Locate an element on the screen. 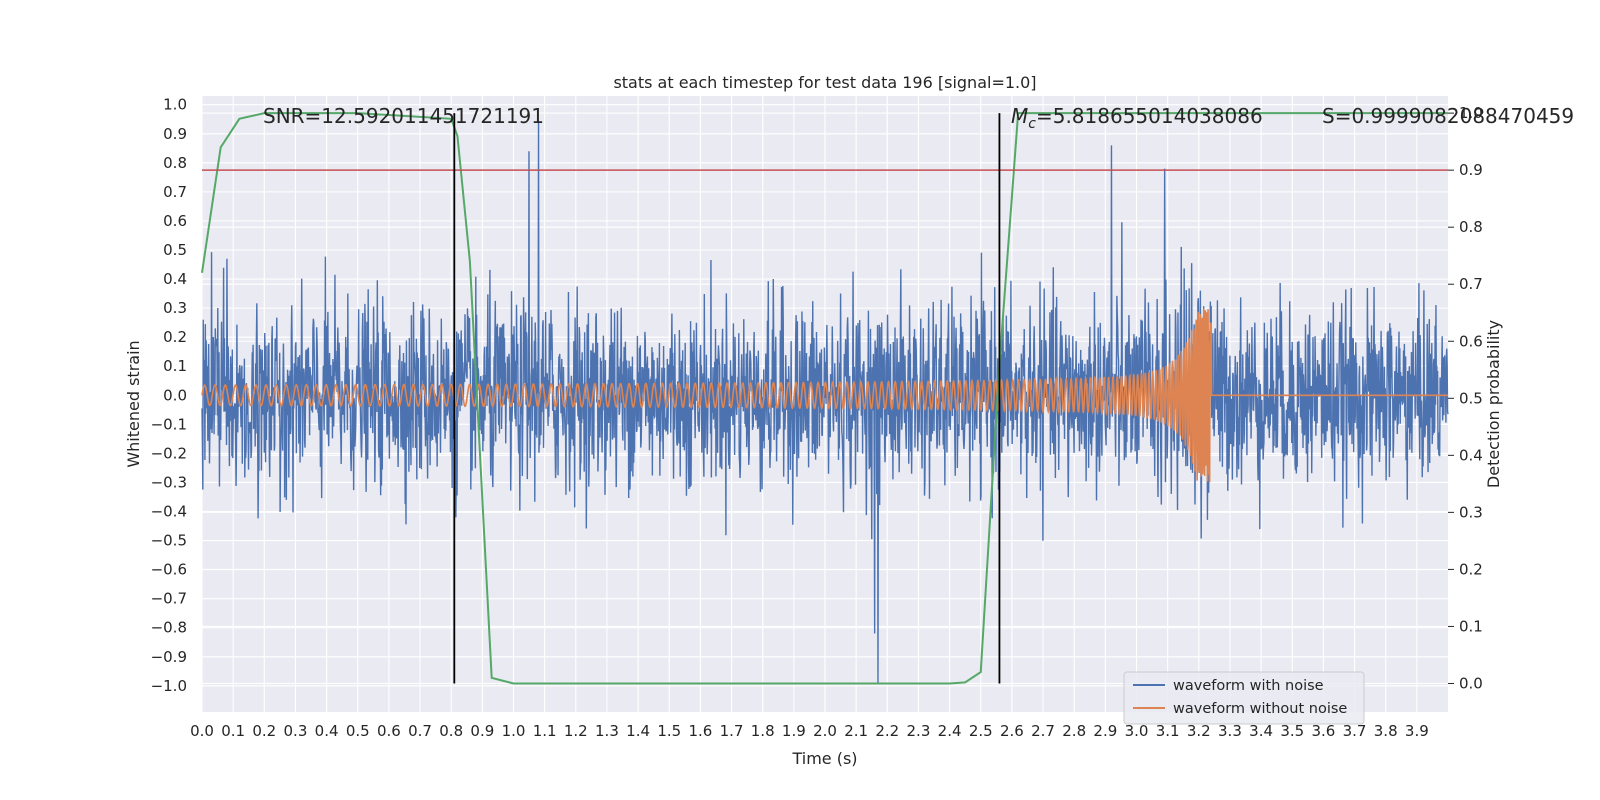 The image size is (1600, 800). y-right-tick-label: 1.0 is located at coordinates (1471, 113).